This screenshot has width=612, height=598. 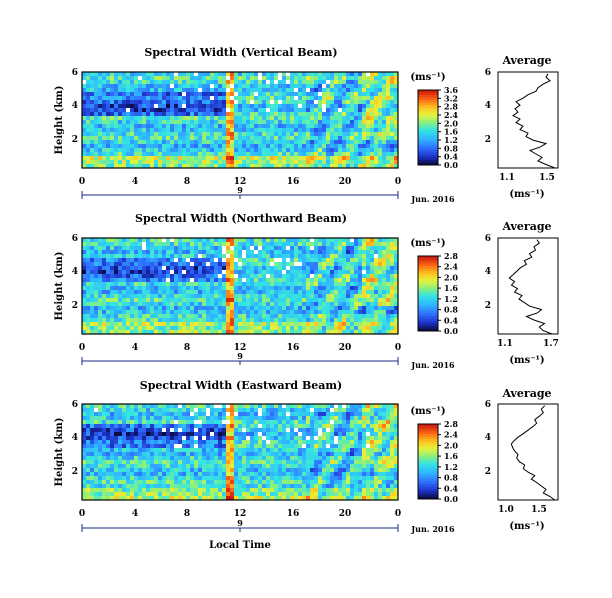 I want to click on x-tick-label: 12, so click(x=240, y=182).